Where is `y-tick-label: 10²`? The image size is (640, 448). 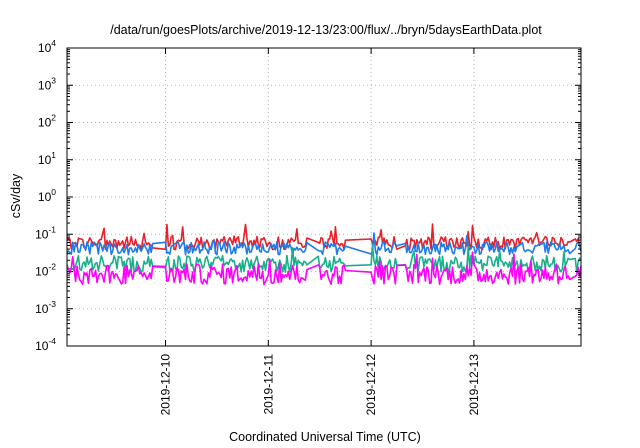
y-tick-label: 10² is located at coordinates (47, 121).